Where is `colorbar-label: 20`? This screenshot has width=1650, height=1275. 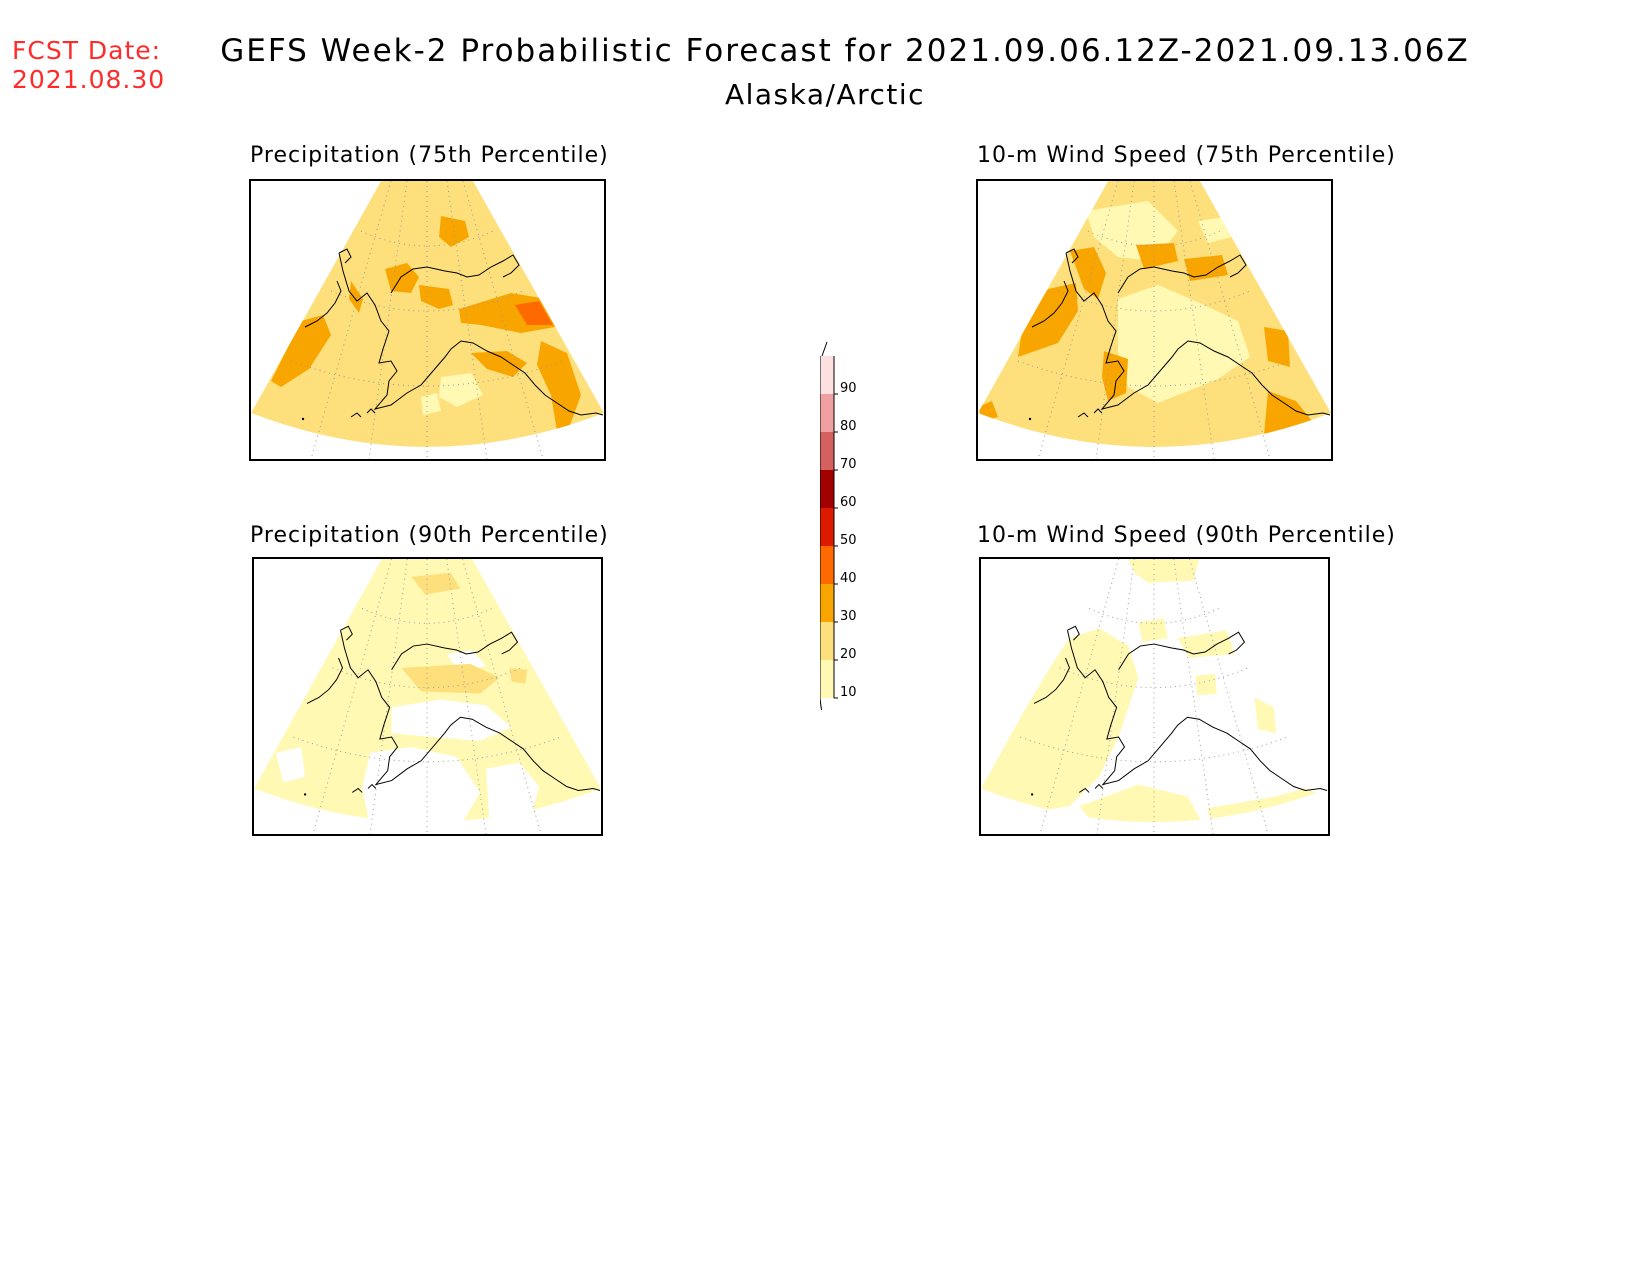
colorbar-label: 20 is located at coordinates (848, 654).